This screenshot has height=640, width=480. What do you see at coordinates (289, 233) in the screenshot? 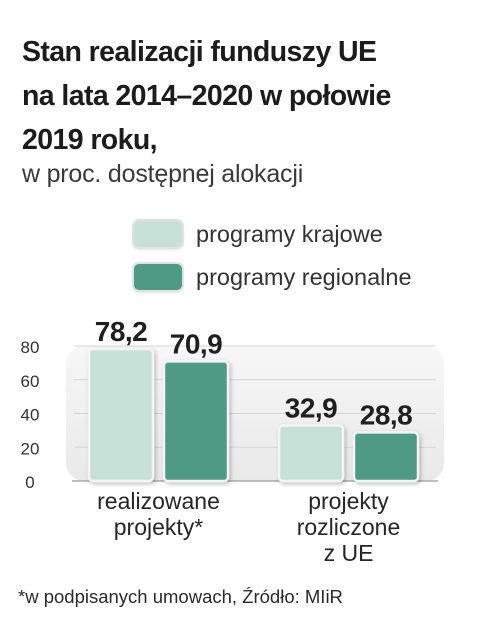
I see `legend-label-krajowe: programy krajowe` at bounding box center [289, 233].